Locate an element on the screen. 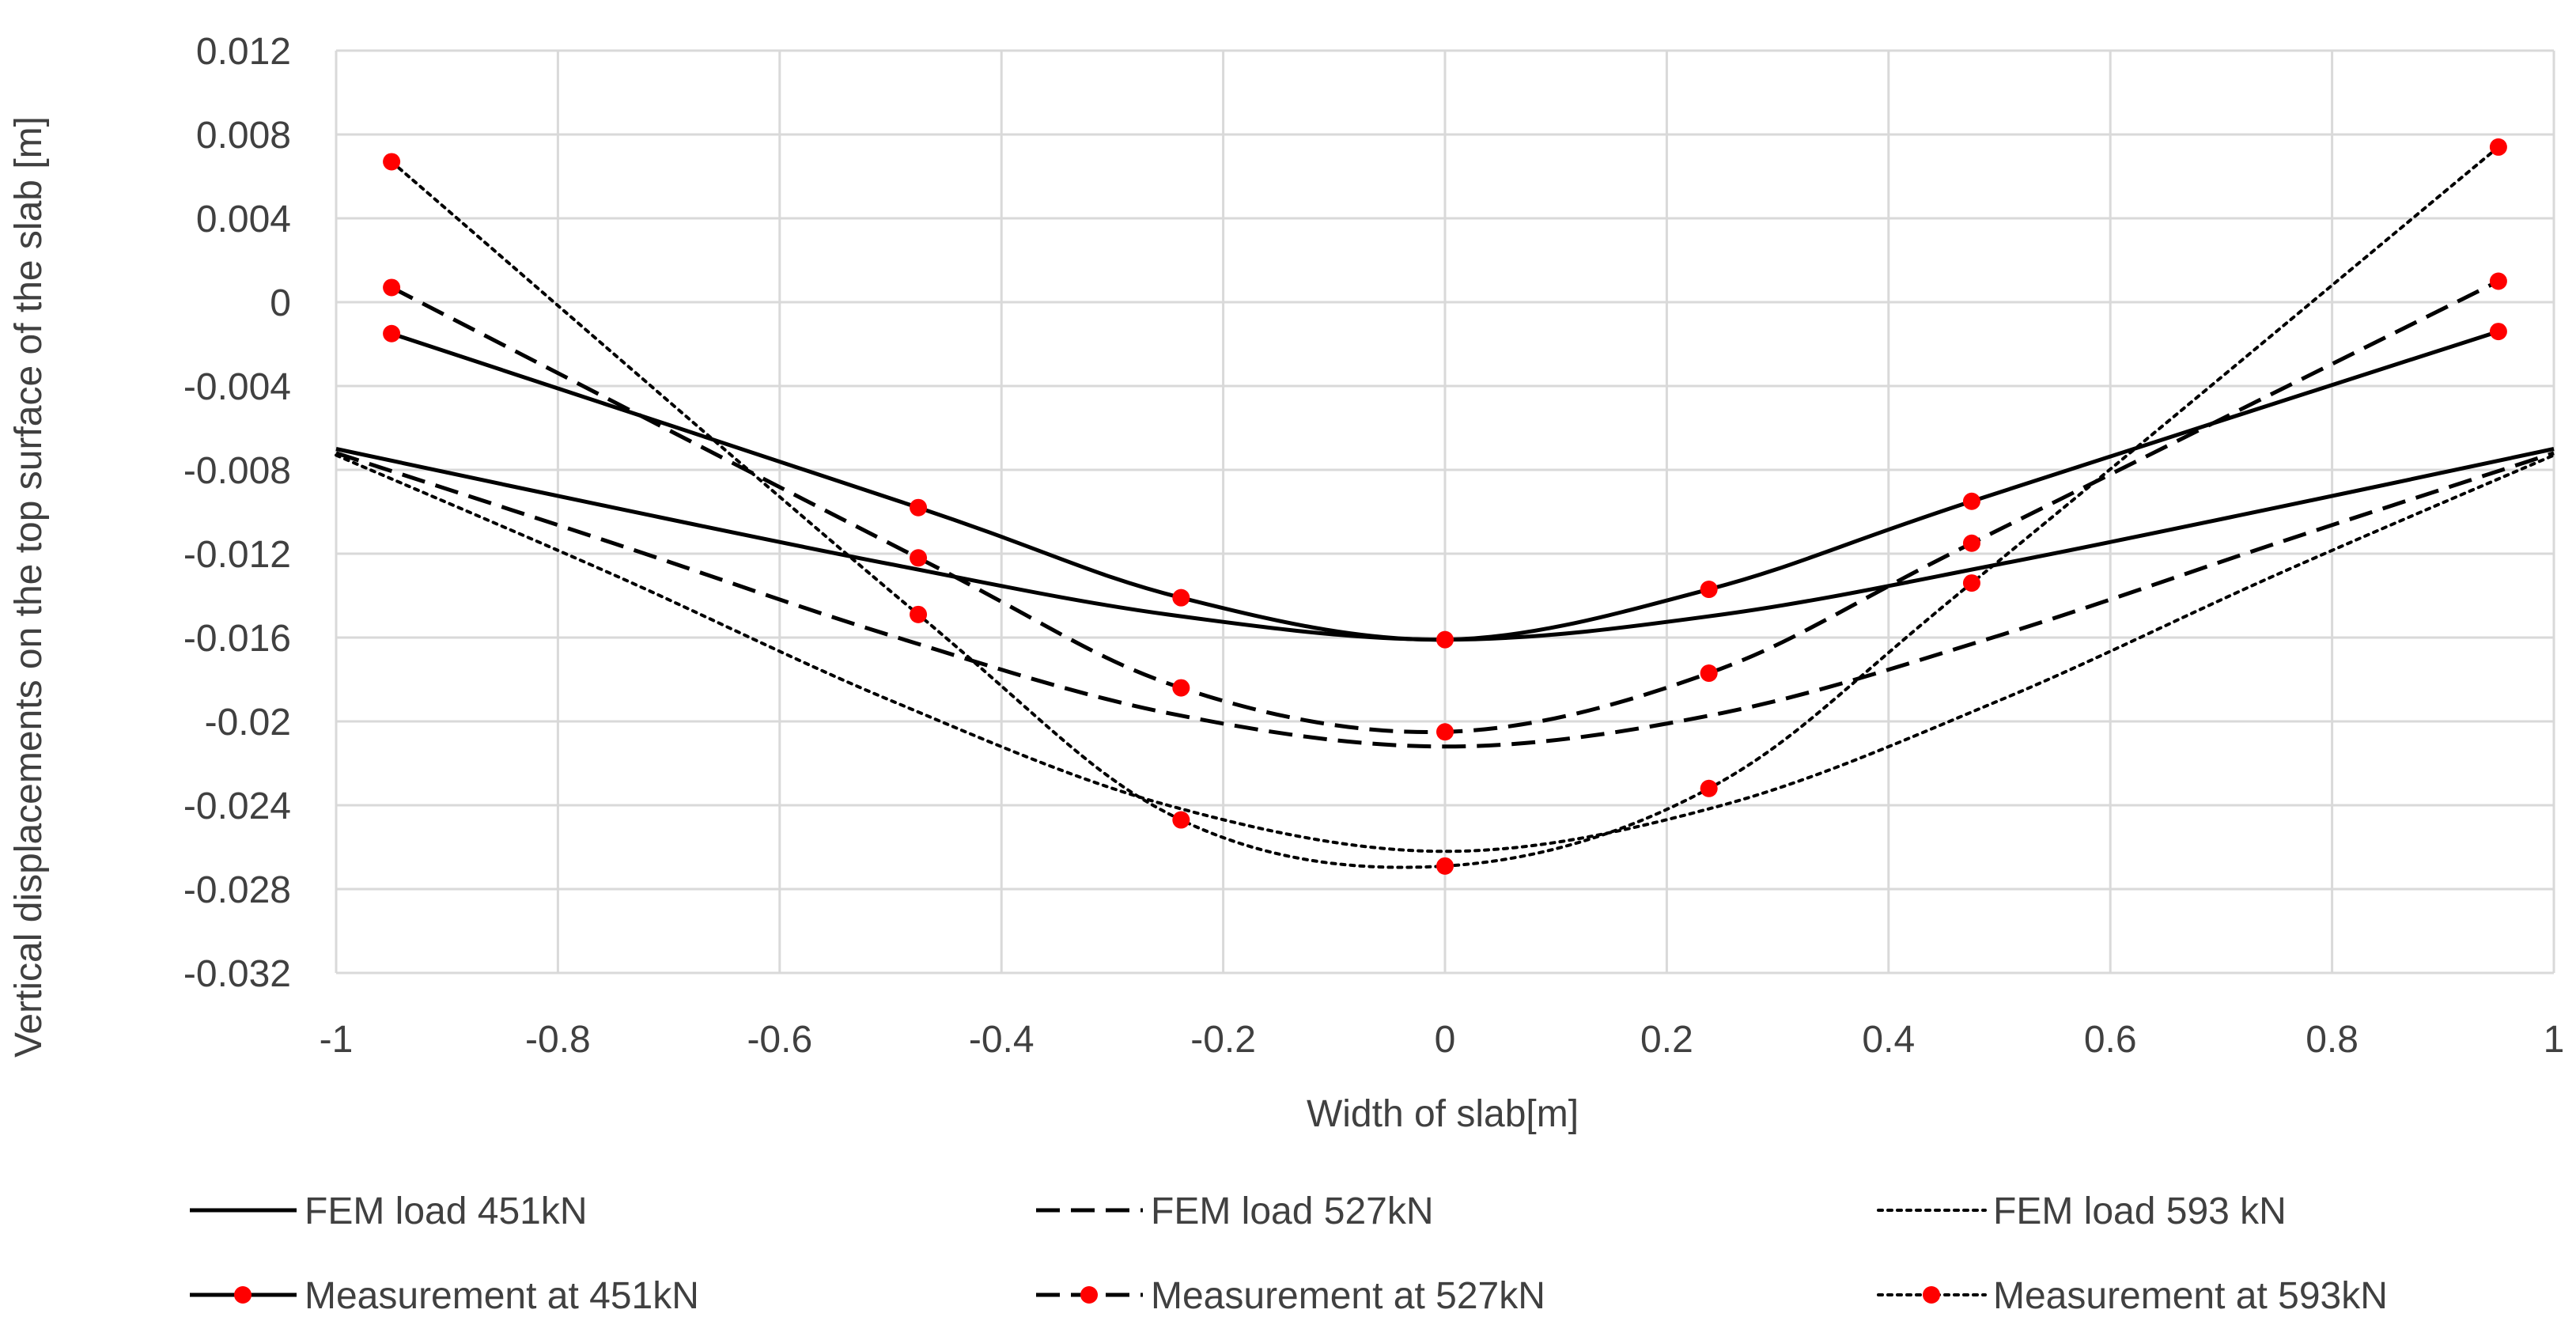 The height and width of the screenshot is (1336, 2576). y-tick-label: -0.008 is located at coordinates (237, 471).